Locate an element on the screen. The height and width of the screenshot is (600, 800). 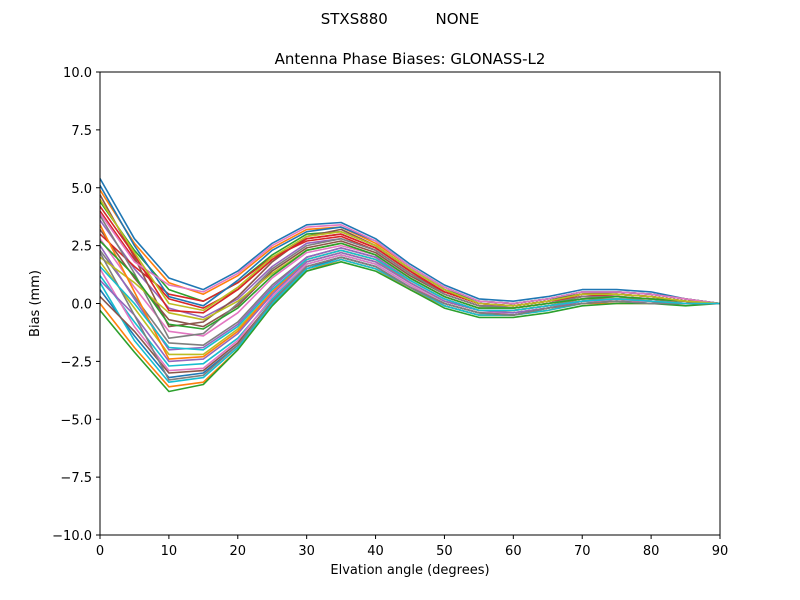
chart-title: Antenna Phase Biases: GLONASS-L2 is located at coordinates (410, 59).